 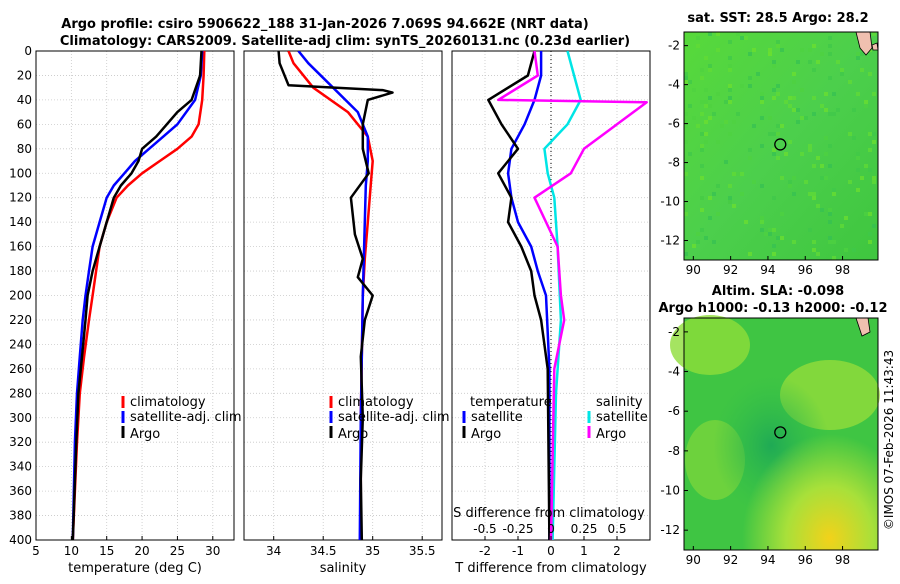 What do you see at coordinates (323, 551) in the screenshot?
I see `x-tick-label: 34.5` at bounding box center [323, 551].